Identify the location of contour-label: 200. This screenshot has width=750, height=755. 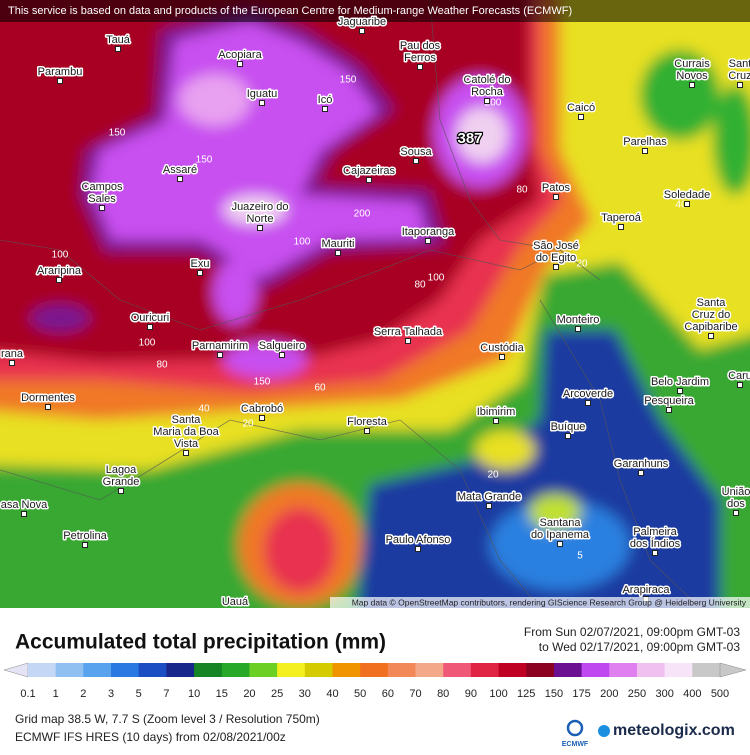
(362, 214).